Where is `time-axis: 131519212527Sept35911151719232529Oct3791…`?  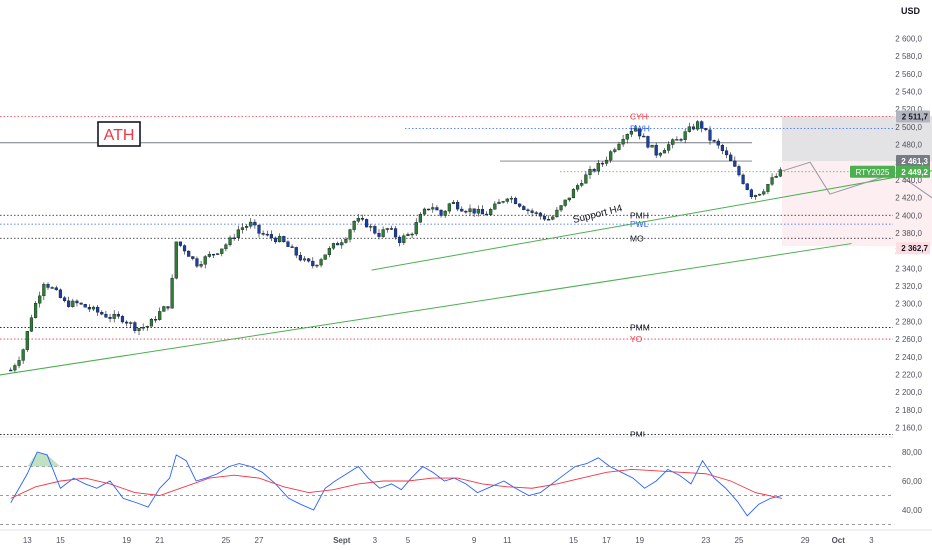
time-axis: 131519212527Sept35911151719232529Oct3791… is located at coordinates (466, 537).